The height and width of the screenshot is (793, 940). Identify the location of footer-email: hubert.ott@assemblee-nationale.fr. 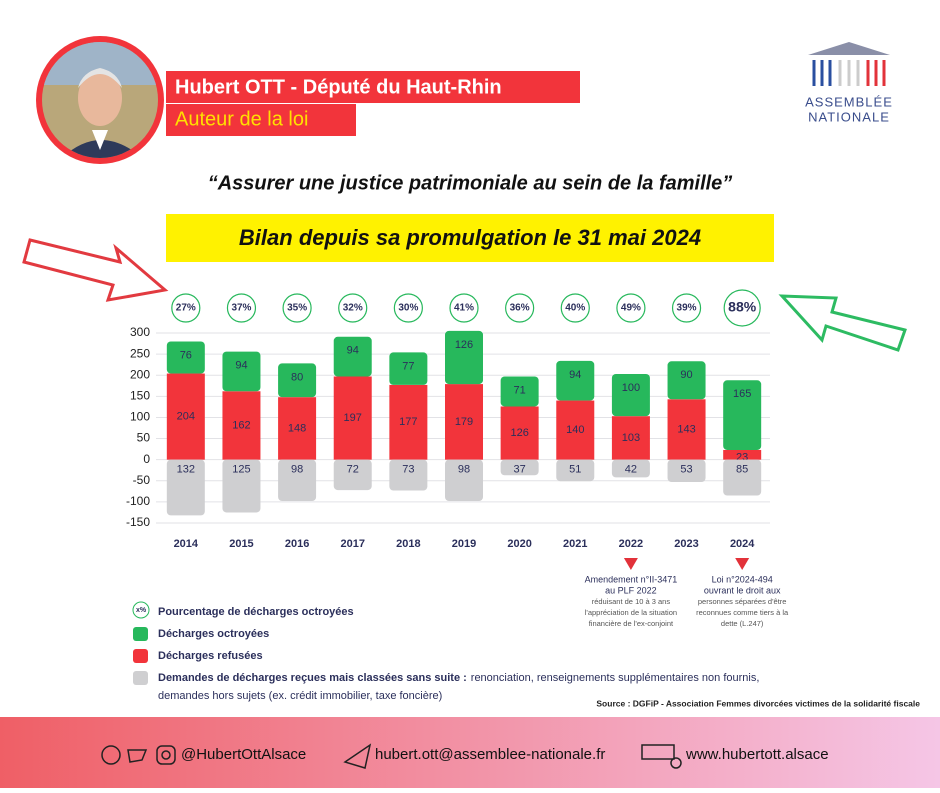
(490, 754).